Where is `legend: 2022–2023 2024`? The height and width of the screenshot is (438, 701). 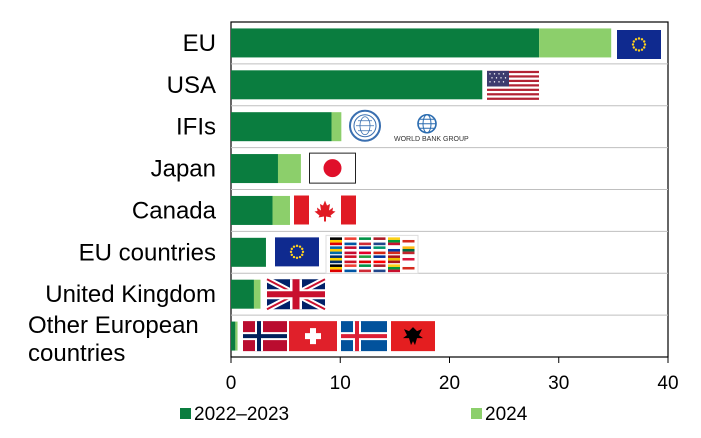 legend: 2022–2023 2024 is located at coordinates (354, 414).